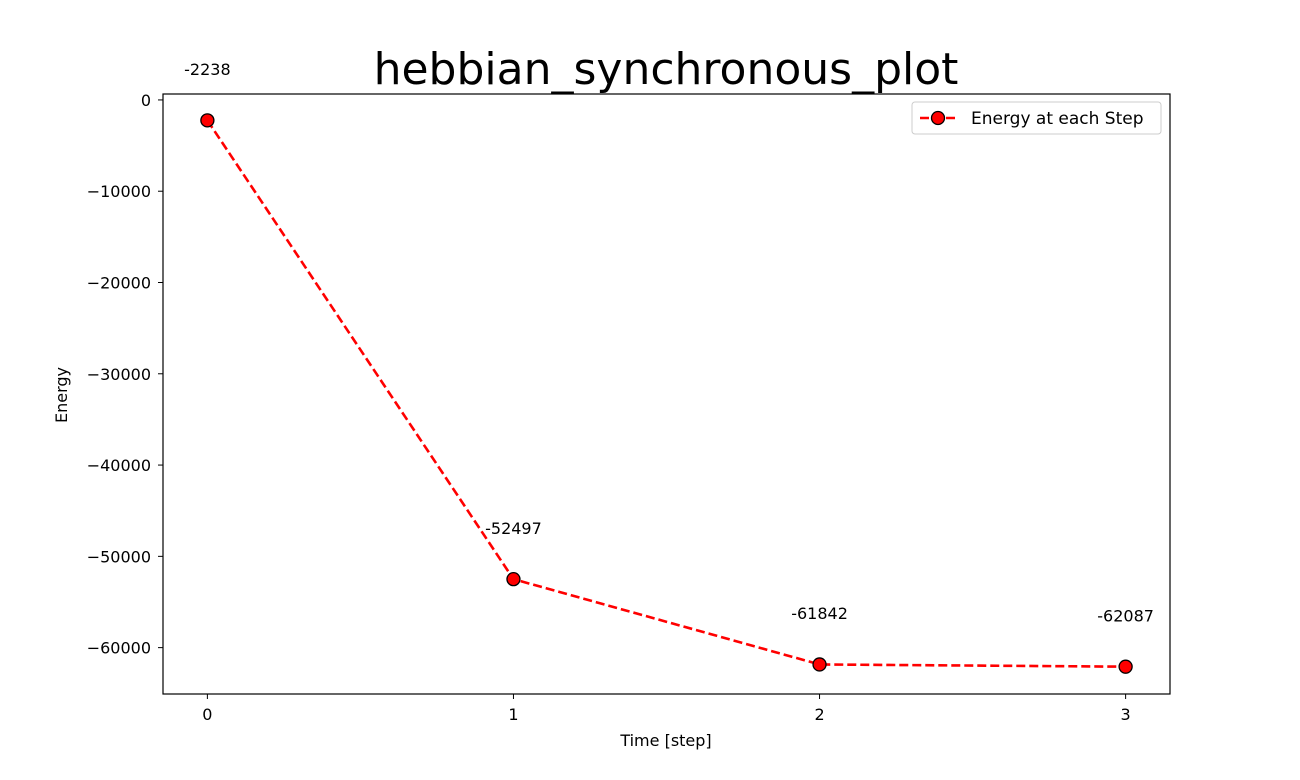 This screenshot has width=1300, height=780. Describe the element at coordinates (207, 69) in the screenshot. I see `data-label: -2238` at that location.